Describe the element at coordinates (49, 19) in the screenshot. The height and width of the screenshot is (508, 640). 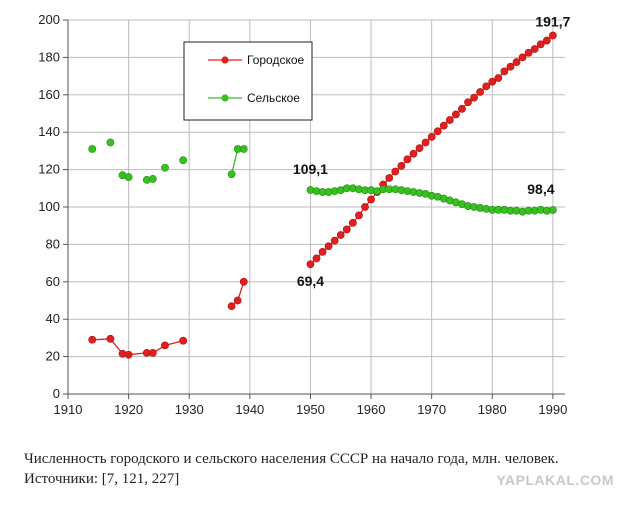
I see `y-tick-label: 200` at that location.